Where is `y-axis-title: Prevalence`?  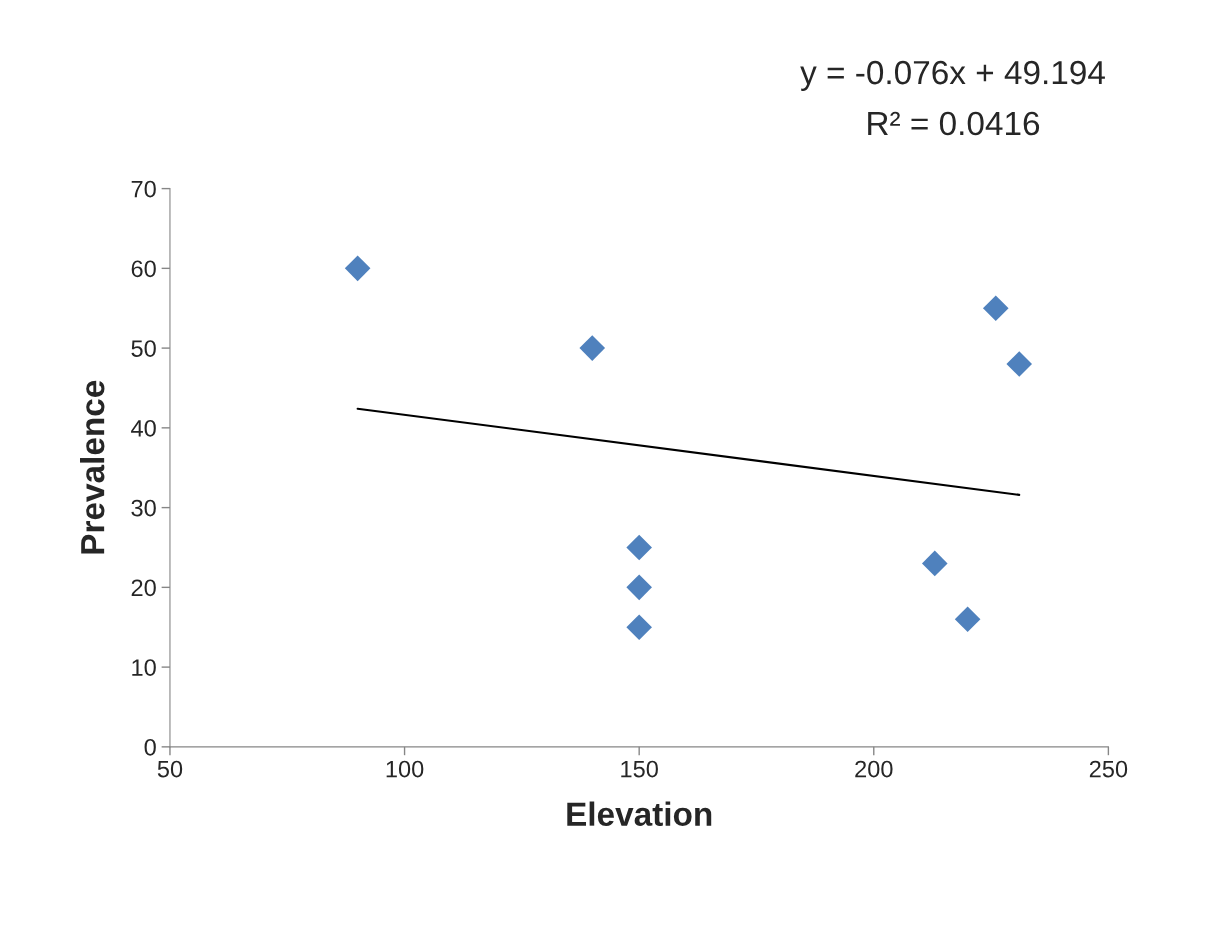
y-axis-title: Prevalence is located at coordinates (92, 467).